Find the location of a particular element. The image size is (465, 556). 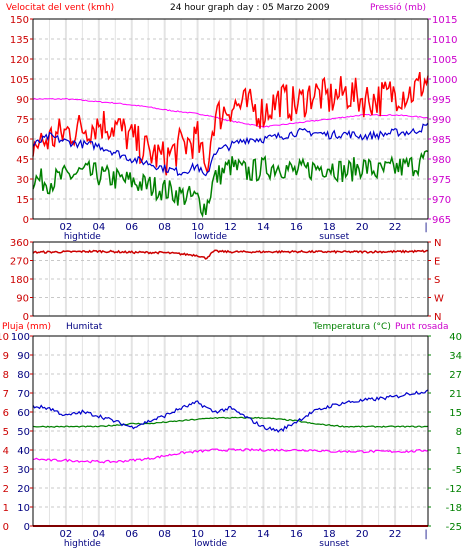

p3-humidity-tick-label: 20 is located at coordinates (23, 489).